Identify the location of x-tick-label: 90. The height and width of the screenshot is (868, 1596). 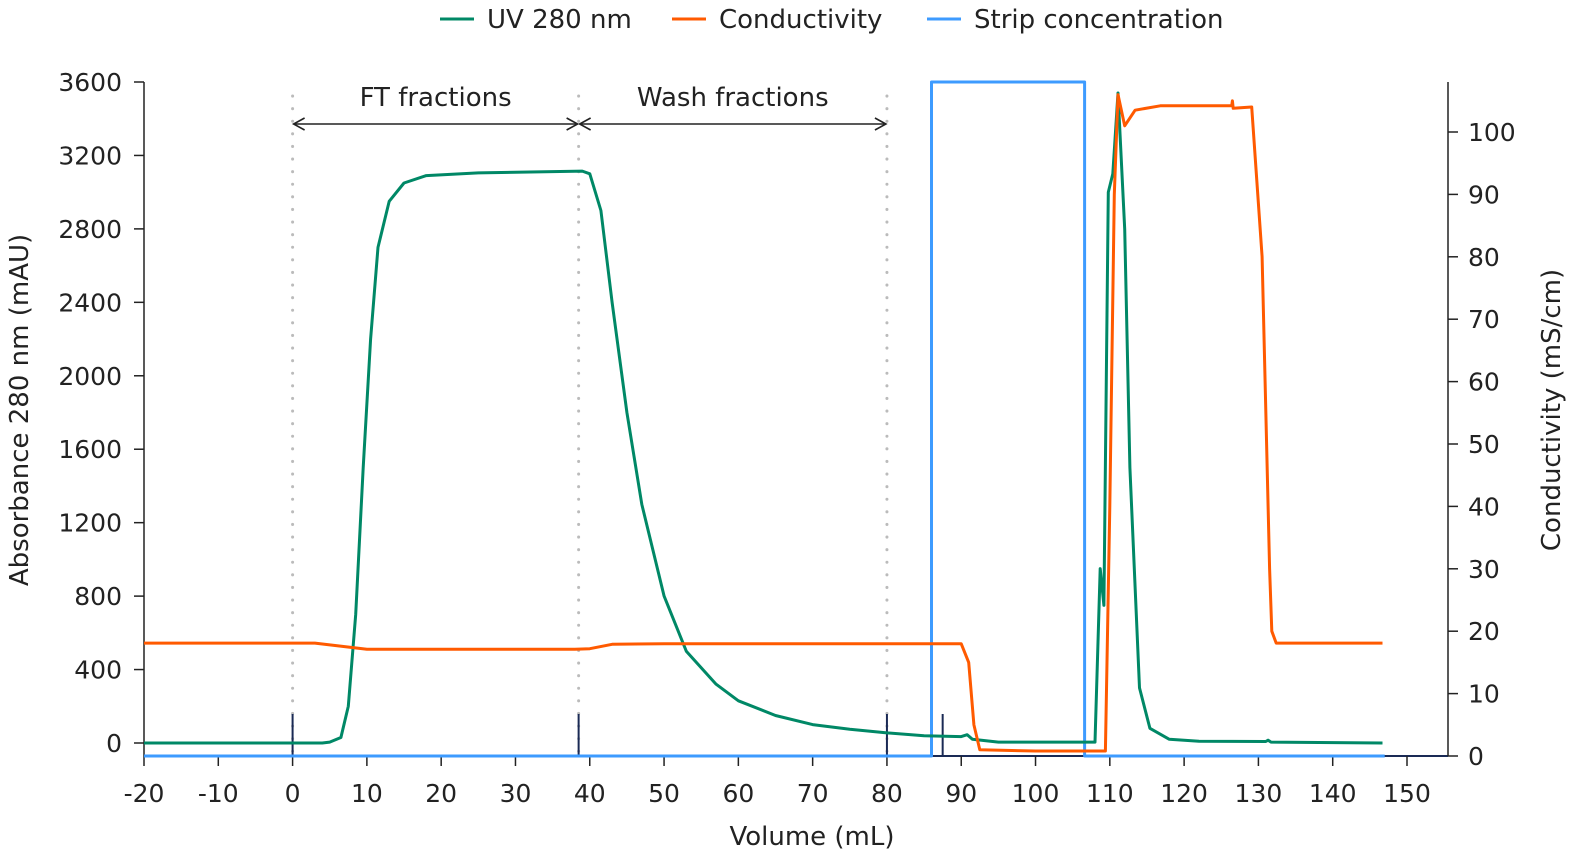
(961, 793).